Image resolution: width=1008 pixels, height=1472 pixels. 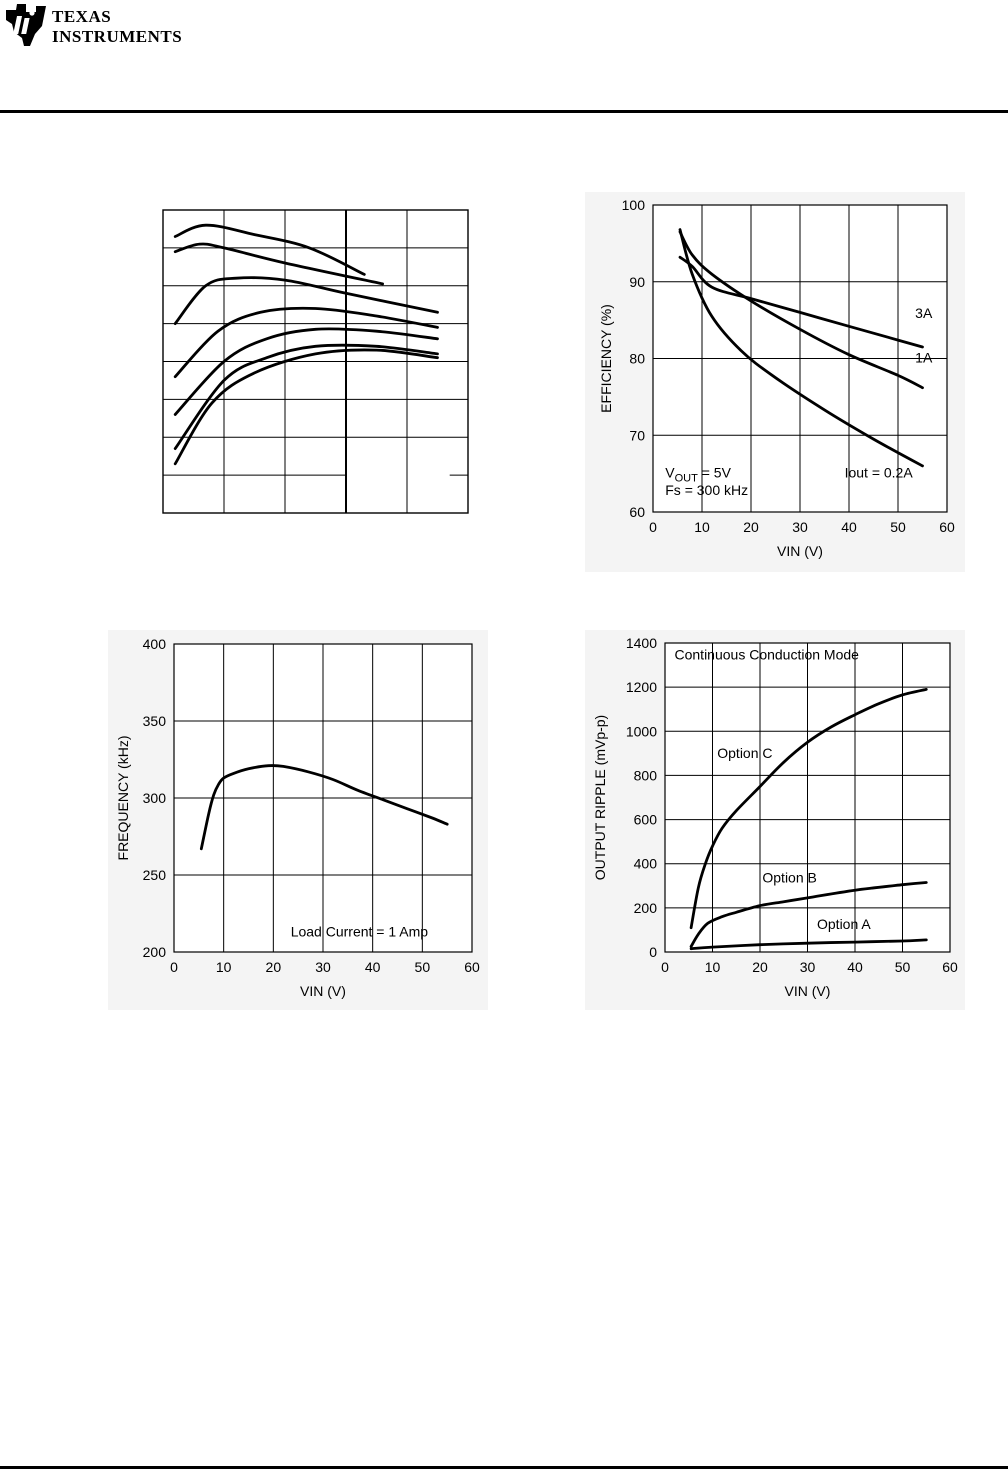 What do you see at coordinates (600, 797) in the screenshot?
I see `y-axis-label: OUTPUT RIPPLE (mVp-p)` at bounding box center [600, 797].